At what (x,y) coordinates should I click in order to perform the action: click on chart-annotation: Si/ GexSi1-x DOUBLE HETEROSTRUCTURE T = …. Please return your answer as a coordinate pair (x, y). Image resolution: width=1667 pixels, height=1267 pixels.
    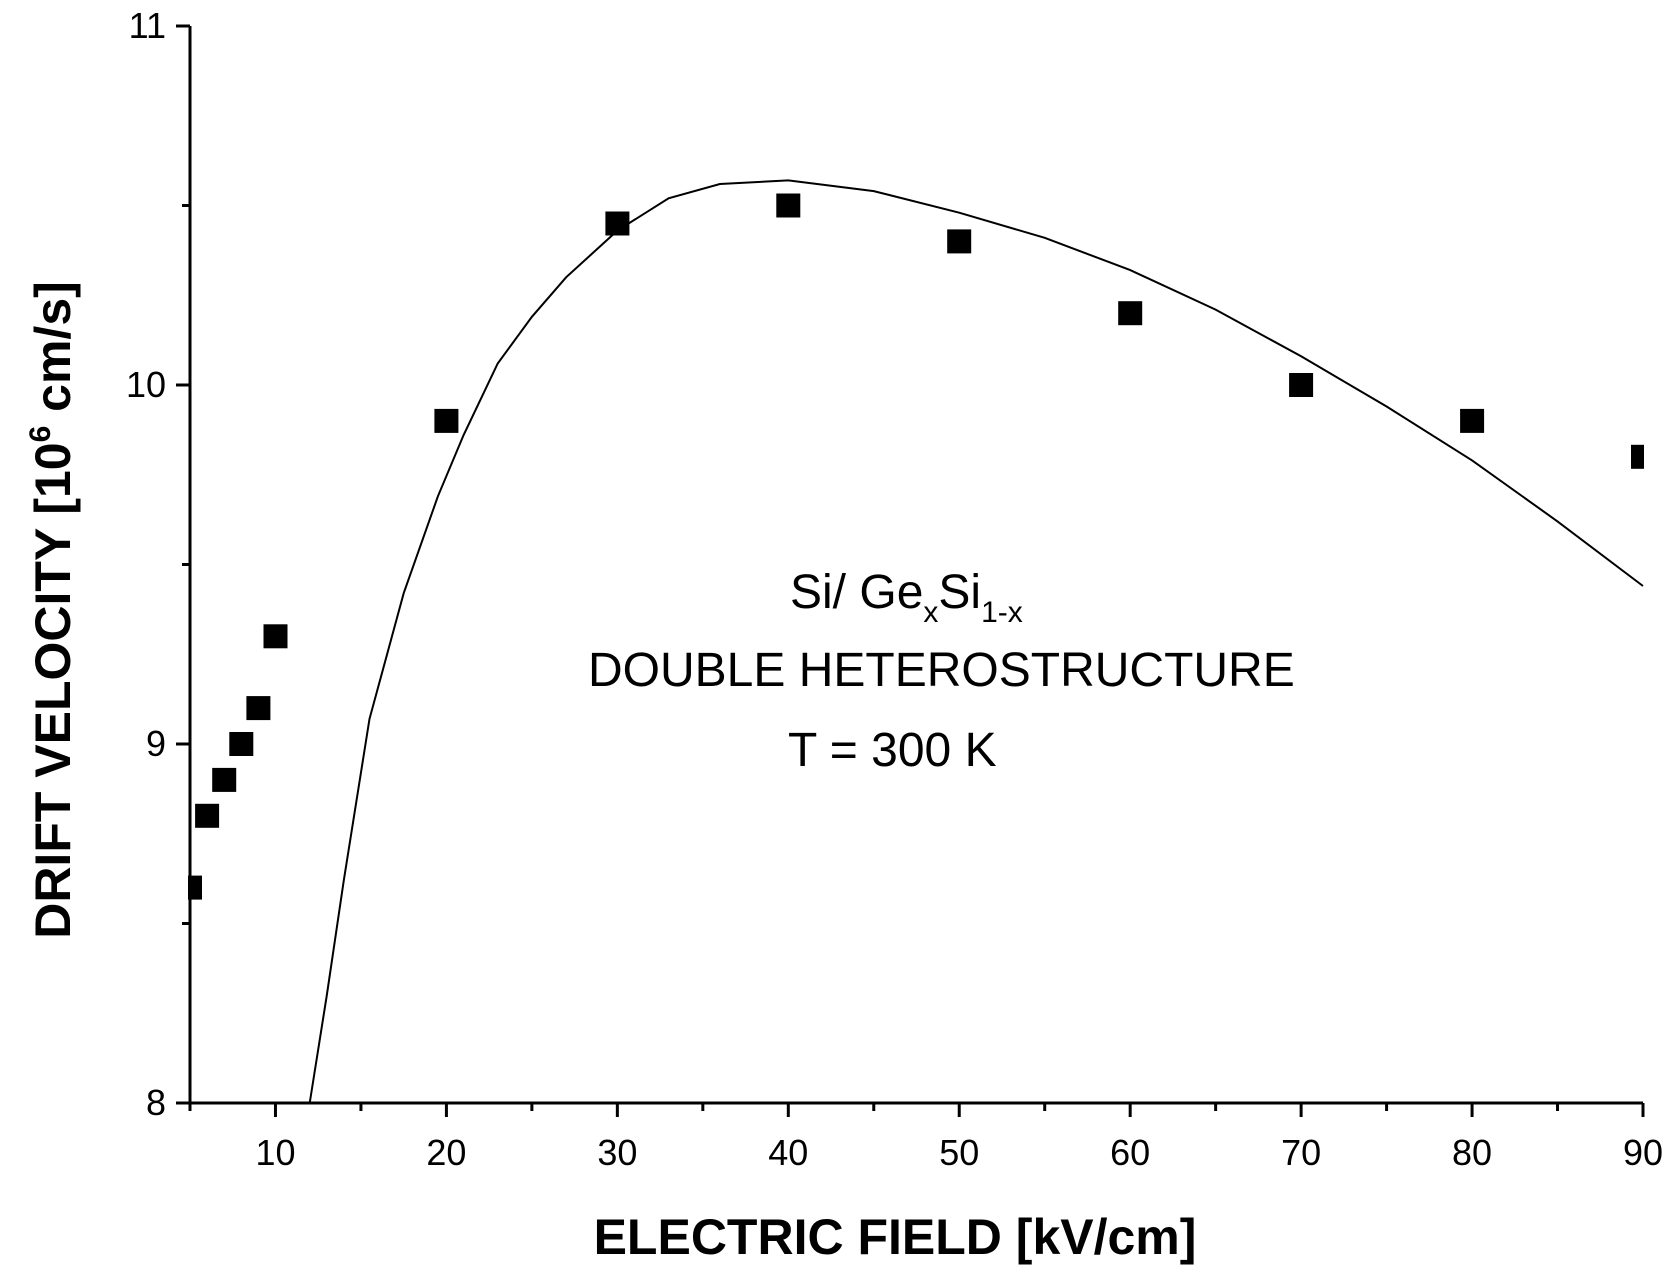
    Looking at the image, I should click on (941, 671).